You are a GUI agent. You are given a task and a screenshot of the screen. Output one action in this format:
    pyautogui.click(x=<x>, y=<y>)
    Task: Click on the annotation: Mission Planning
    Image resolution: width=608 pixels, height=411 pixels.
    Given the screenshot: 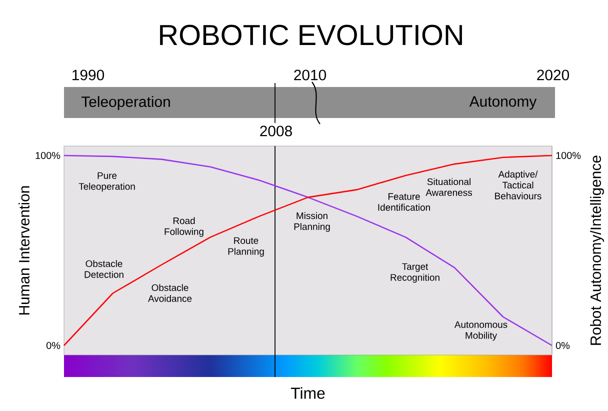 What is the action you would take?
    pyautogui.click(x=312, y=222)
    